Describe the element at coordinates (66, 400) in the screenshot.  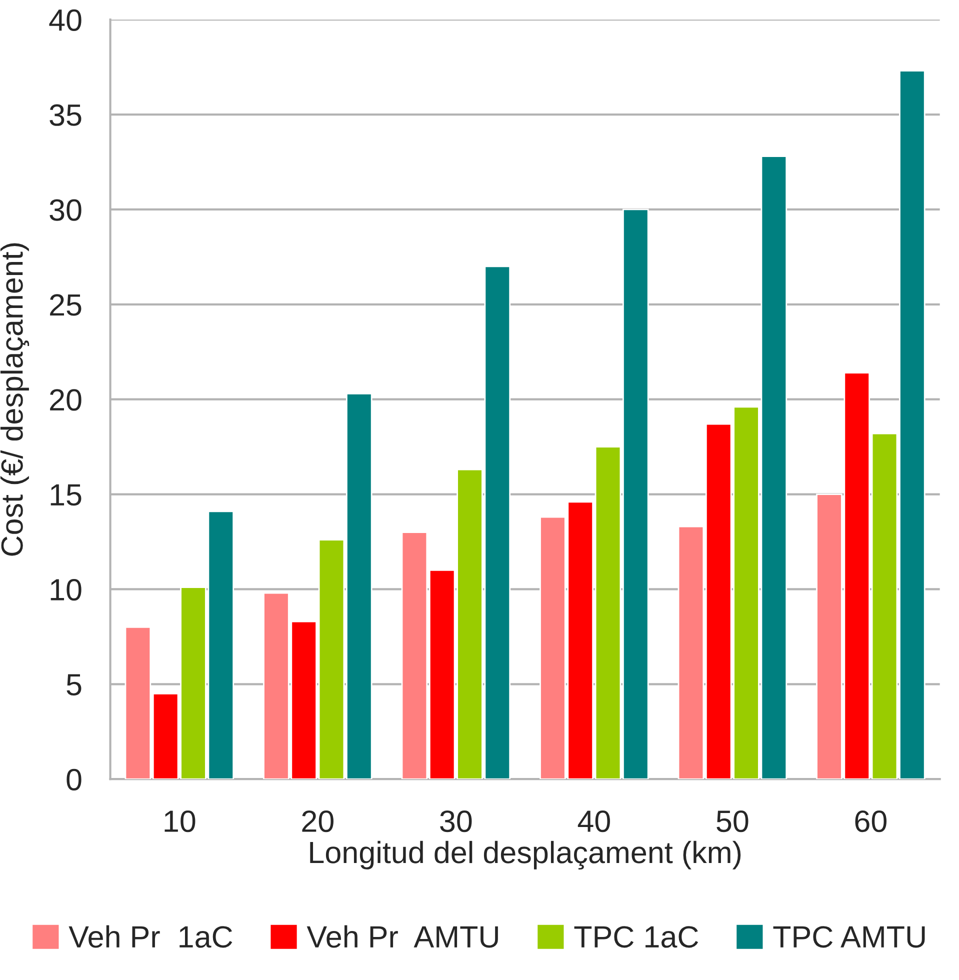
I see `y-tick-label: 20` at that location.